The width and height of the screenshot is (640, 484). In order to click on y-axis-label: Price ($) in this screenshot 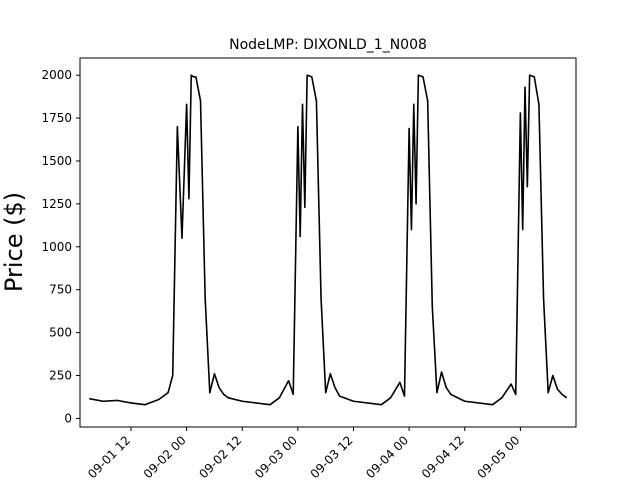, I will do `click(14, 242)`.